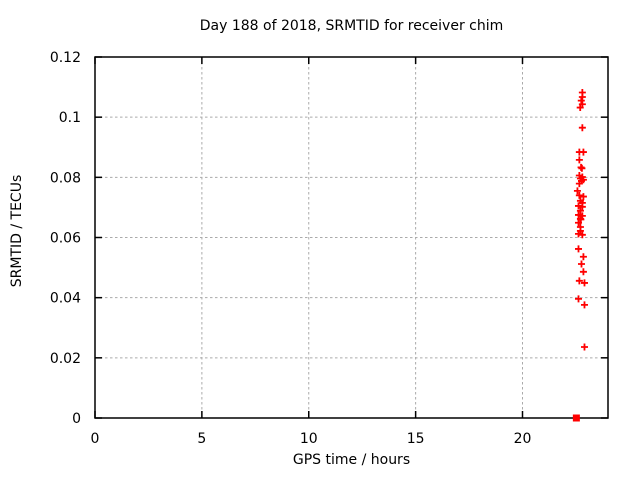 The height and width of the screenshot is (480, 640). Describe the element at coordinates (65, 58) in the screenshot. I see `y-tick-label: 0.12` at that location.